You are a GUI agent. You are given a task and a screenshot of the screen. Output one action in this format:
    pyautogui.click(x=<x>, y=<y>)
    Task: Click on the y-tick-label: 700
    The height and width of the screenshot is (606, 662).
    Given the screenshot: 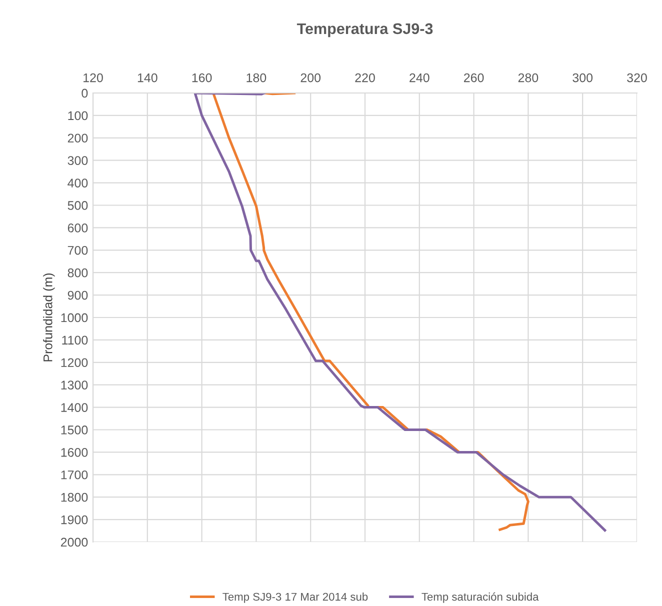 What is the action you would take?
    pyautogui.click(x=78, y=250)
    